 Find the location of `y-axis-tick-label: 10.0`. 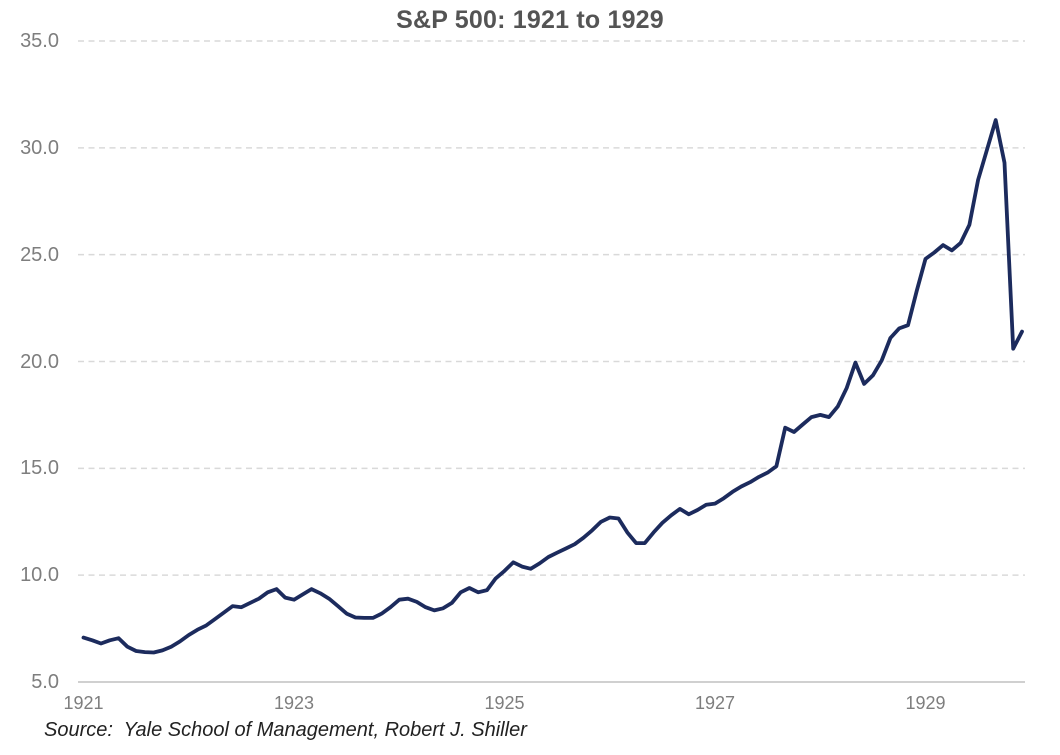

y-axis-tick-label: 10.0 is located at coordinates (39, 575).